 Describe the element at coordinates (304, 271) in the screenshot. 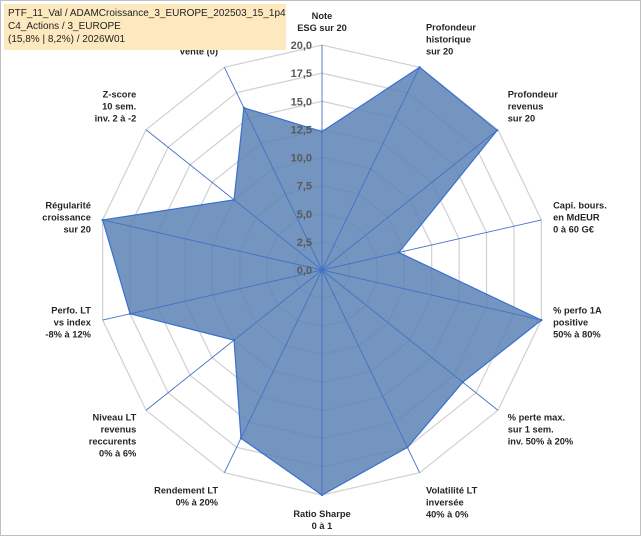

I see `tick-label-0: 0,0` at that location.